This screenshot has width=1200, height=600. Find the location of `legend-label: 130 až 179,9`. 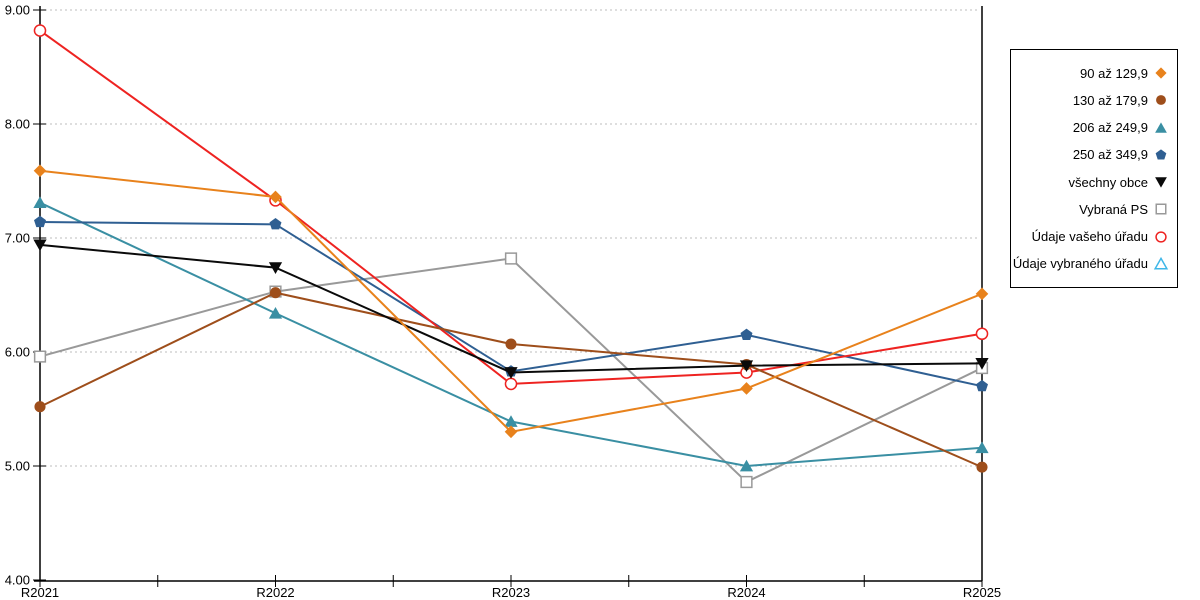

legend-label: 130 až 179,9 is located at coordinates (1110, 100).